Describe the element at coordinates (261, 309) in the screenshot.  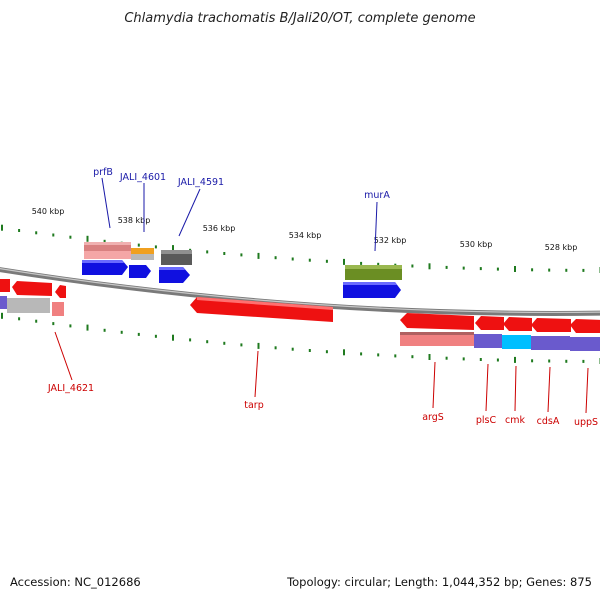
I see `feature-tarp` at that location.